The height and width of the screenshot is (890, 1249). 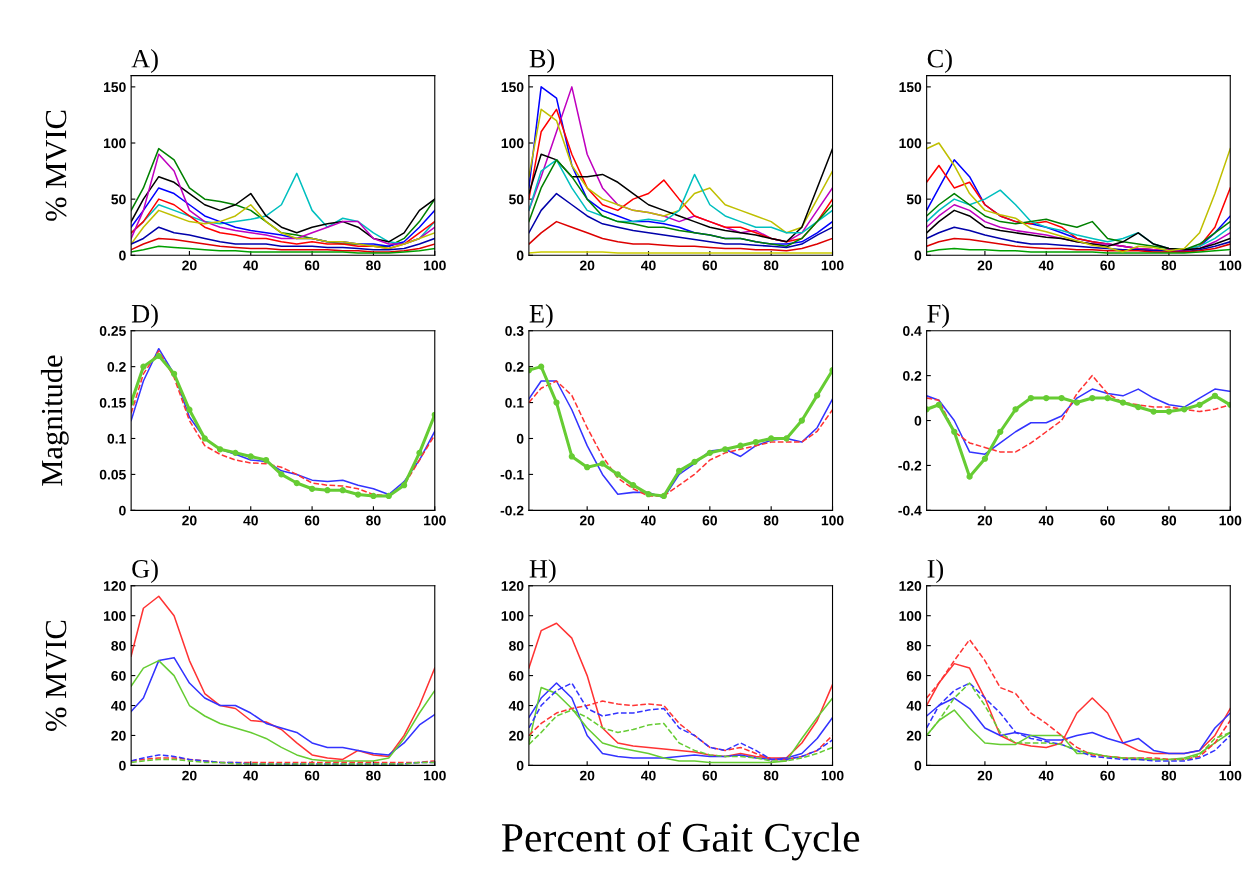 What do you see at coordinates (112, 402) in the screenshot?
I see `y-tick-label: 0.15` at bounding box center [112, 402].